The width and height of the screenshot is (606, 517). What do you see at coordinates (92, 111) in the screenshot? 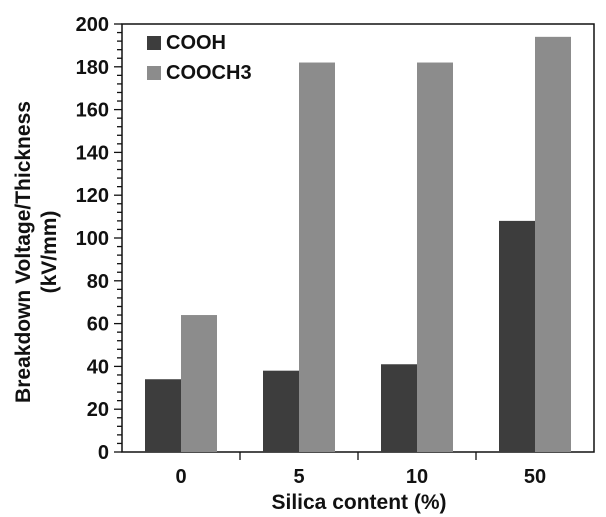
I see `y-tick-label: 160` at bounding box center [92, 111].